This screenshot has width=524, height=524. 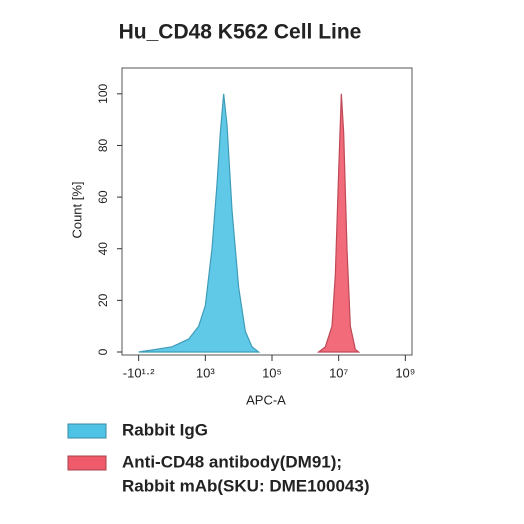 What do you see at coordinates (139, 372) in the screenshot?
I see `x-tick-label: -10¹·²` at bounding box center [139, 372].